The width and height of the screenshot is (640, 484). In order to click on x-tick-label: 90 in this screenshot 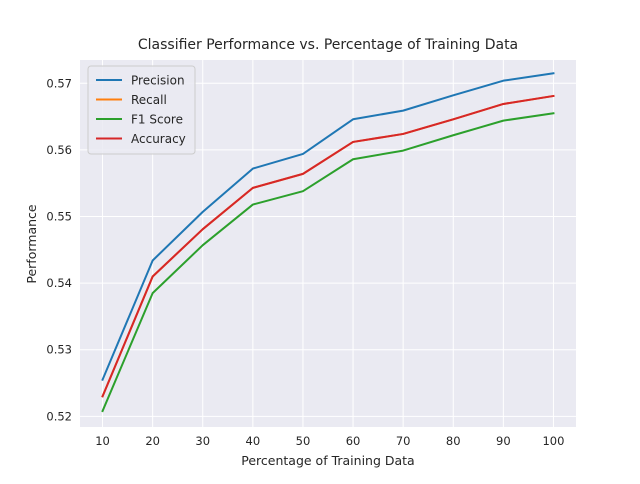, I will do `click(503, 441)`.